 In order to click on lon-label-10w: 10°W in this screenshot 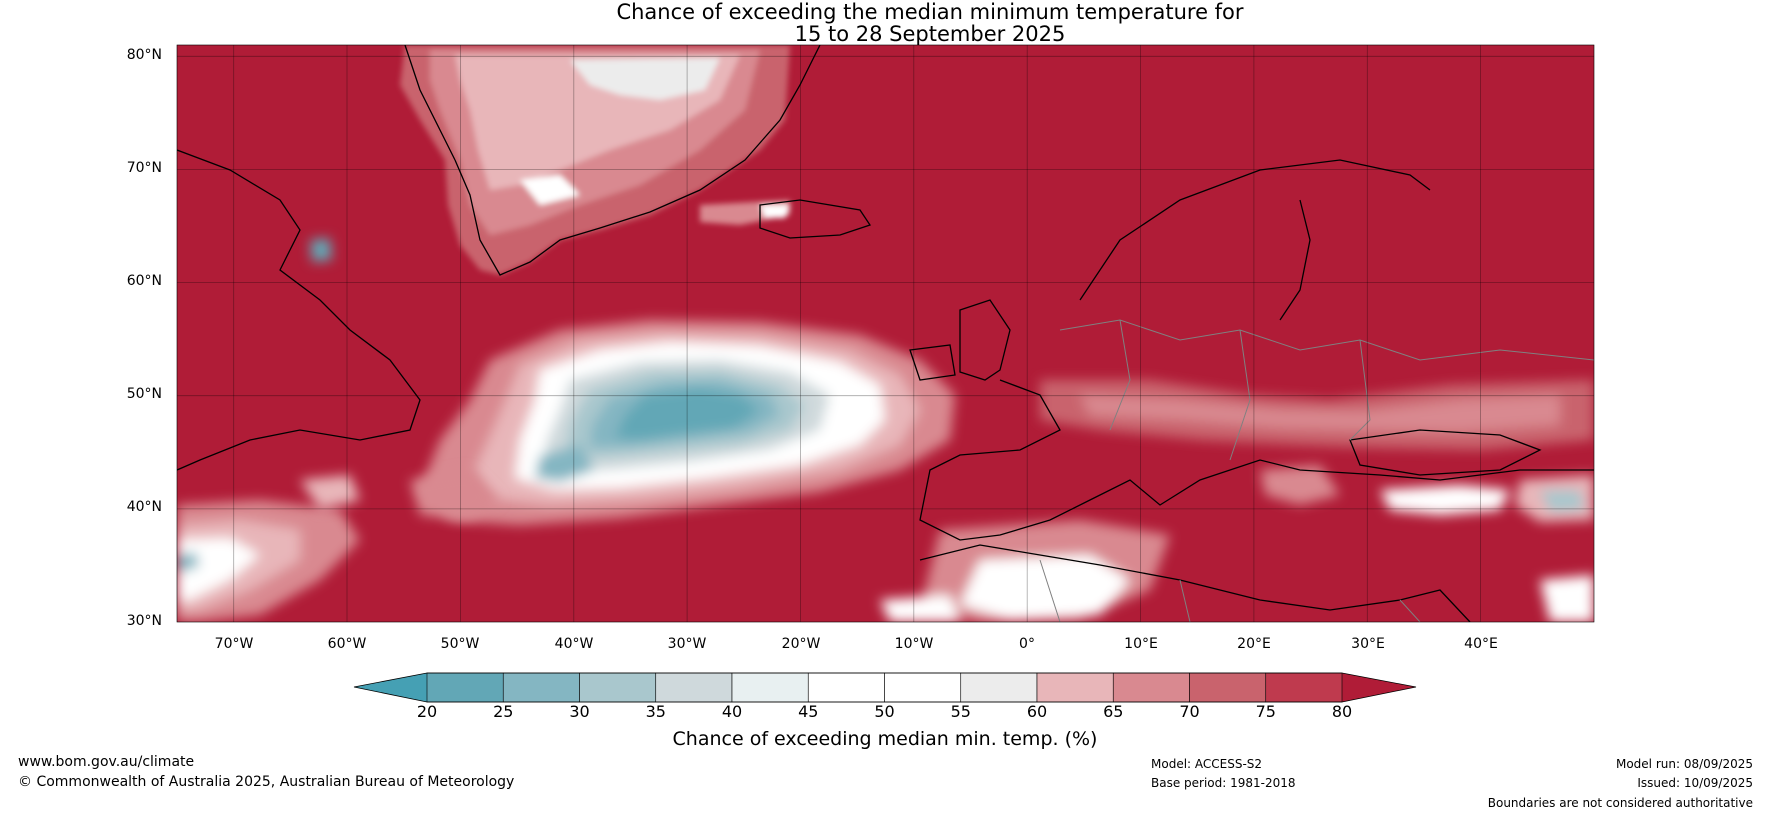, I will do `click(914, 644)`.